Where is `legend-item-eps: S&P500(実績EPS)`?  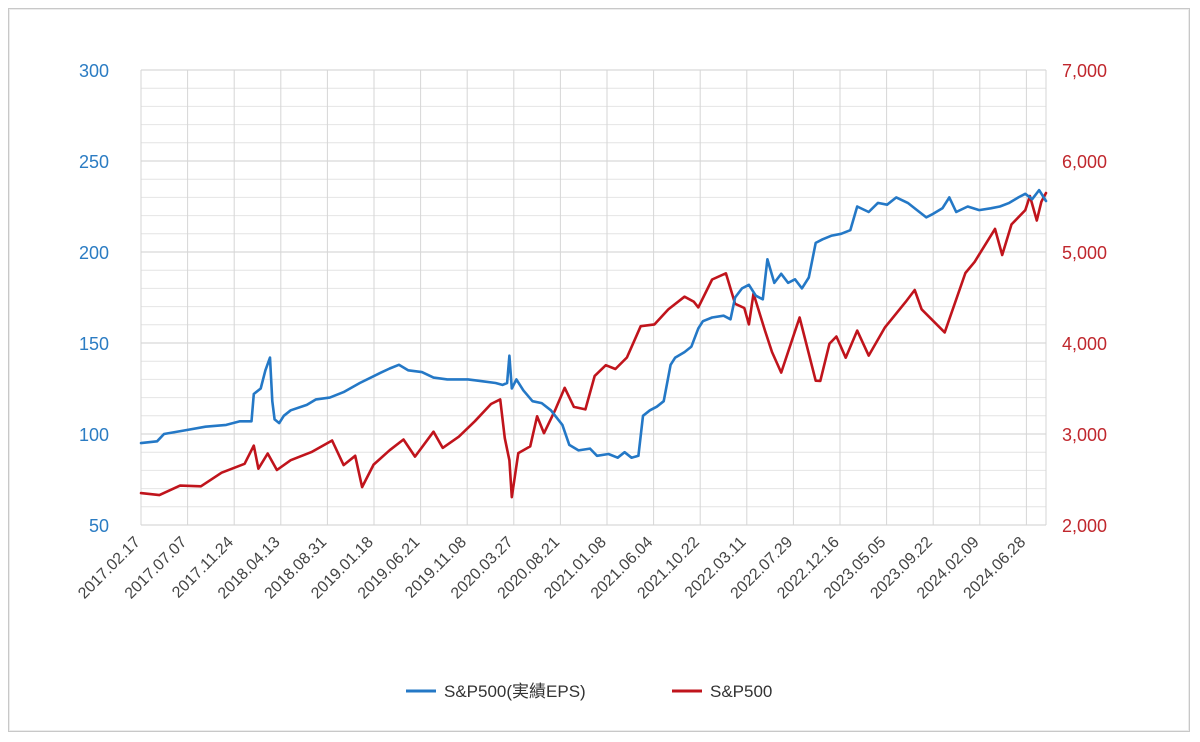
legend-item-eps: S&P500(実績EPS) is located at coordinates (515, 691).